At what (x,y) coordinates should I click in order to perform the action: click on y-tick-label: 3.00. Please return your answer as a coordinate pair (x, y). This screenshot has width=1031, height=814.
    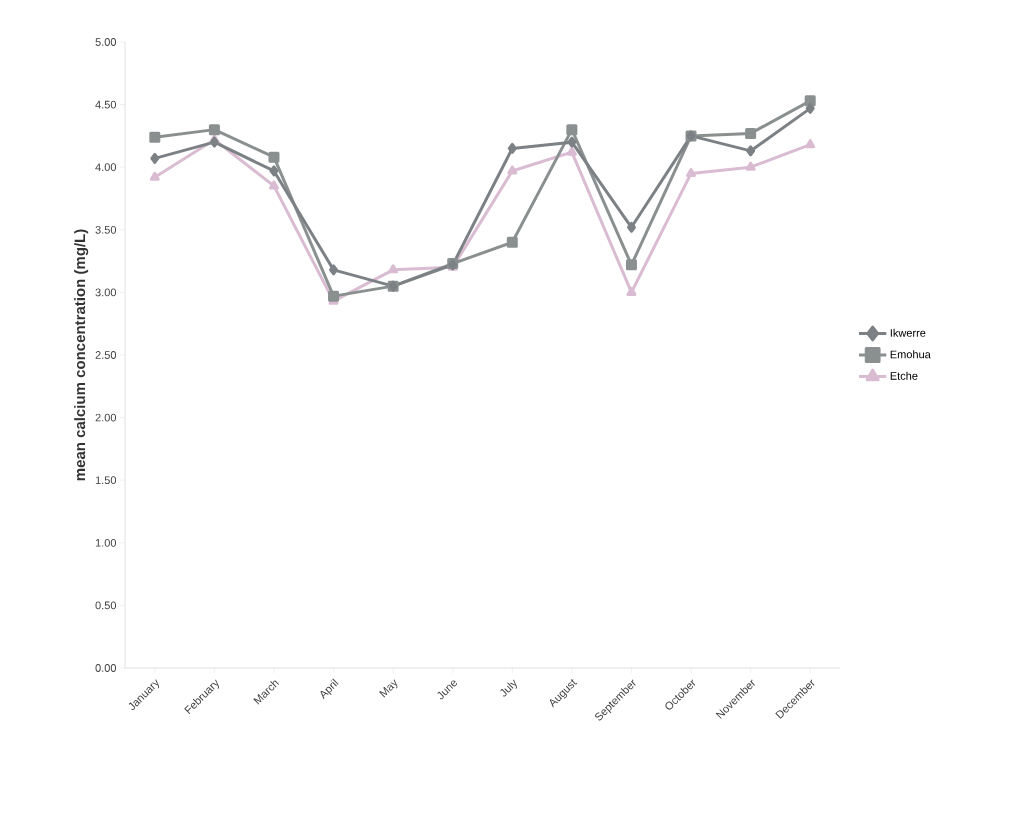
    Looking at the image, I should click on (106, 292).